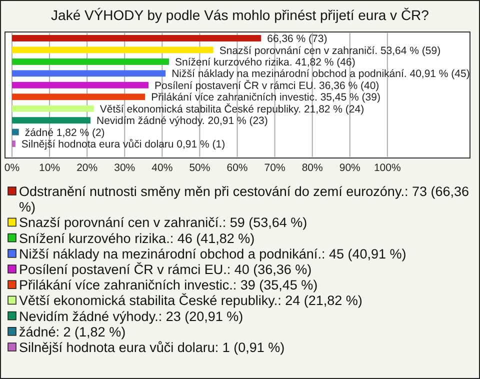 This screenshot has width=480, height=379. What do you see at coordinates (275, 168) in the screenshot?
I see `x-tick-label: 70%` at bounding box center [275, 168].